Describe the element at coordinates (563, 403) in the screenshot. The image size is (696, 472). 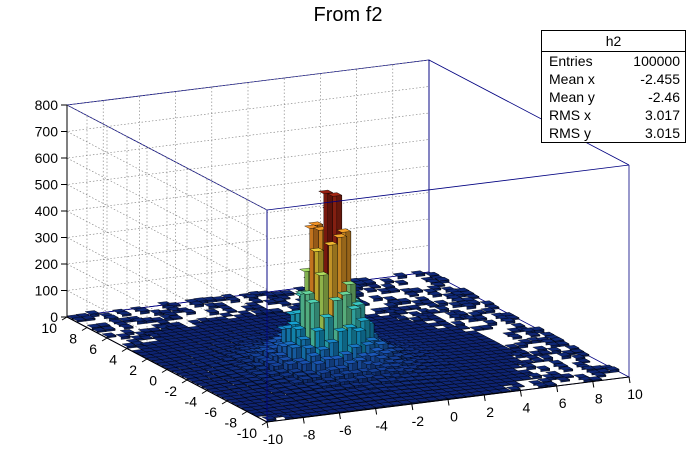
I see `x-tick-label: 6` at that location.